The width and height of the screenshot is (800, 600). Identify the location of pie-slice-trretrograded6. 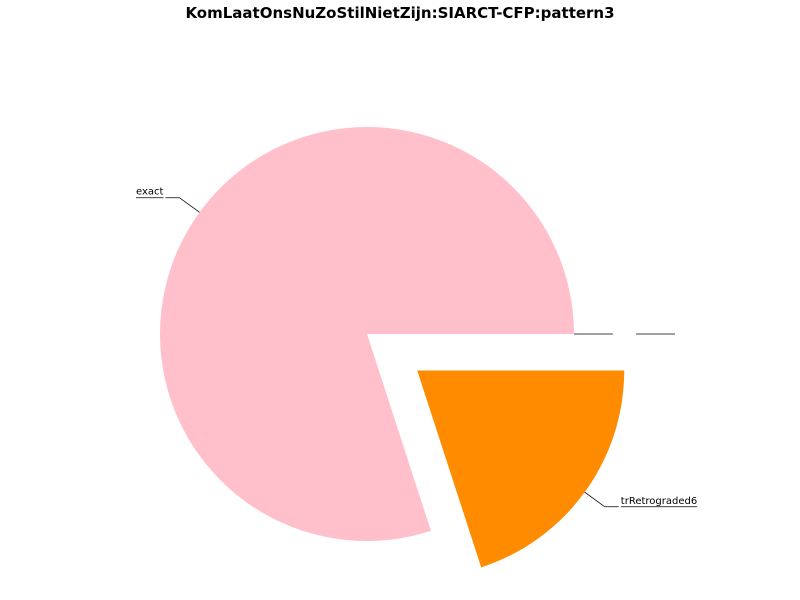
(521, 469).